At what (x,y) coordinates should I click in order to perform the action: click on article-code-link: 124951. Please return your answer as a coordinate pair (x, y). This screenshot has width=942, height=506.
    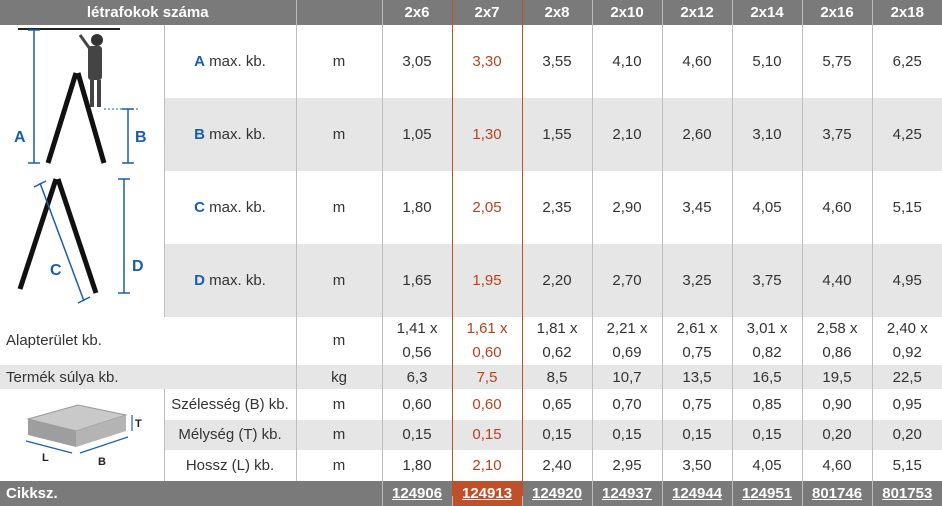
    Looking at the image, I should click on (767, 493).